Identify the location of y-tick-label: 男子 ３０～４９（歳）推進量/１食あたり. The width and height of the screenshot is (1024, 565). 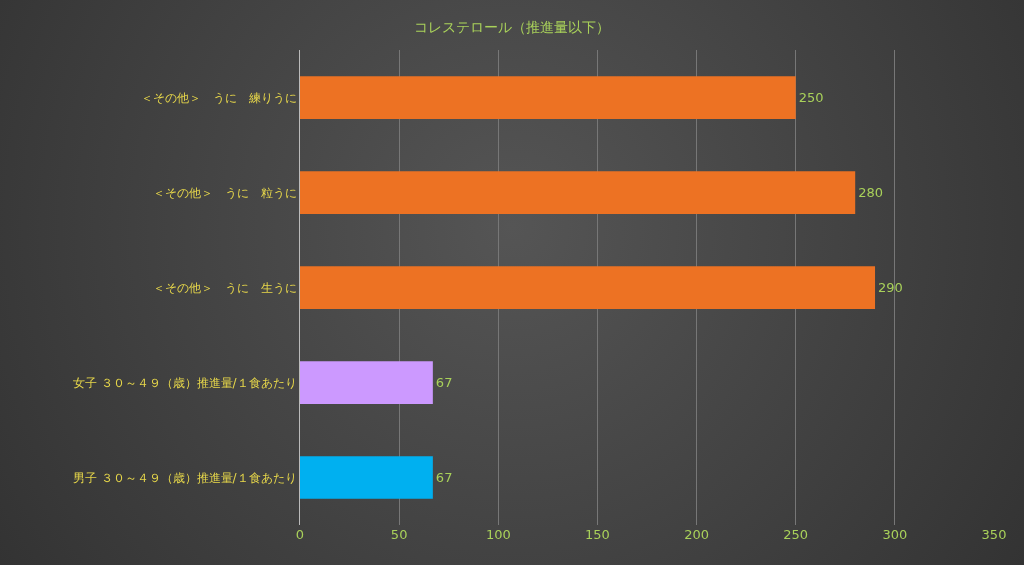
(184, 477).